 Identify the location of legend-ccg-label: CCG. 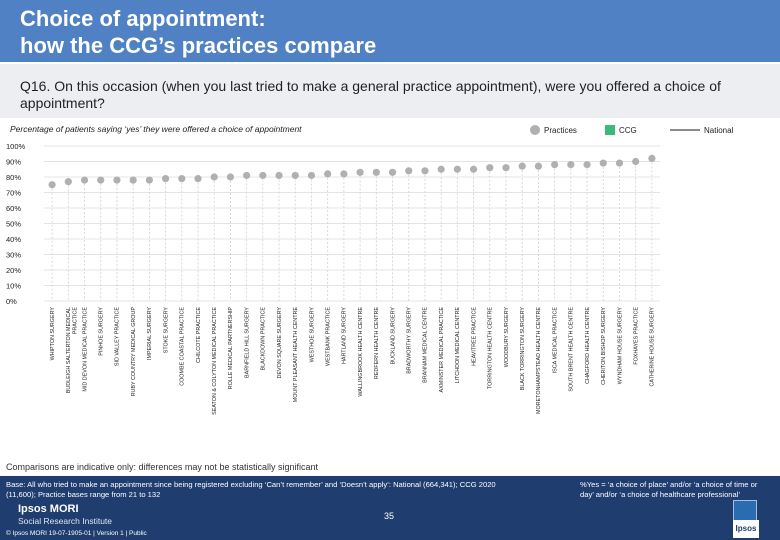
(628, 130).